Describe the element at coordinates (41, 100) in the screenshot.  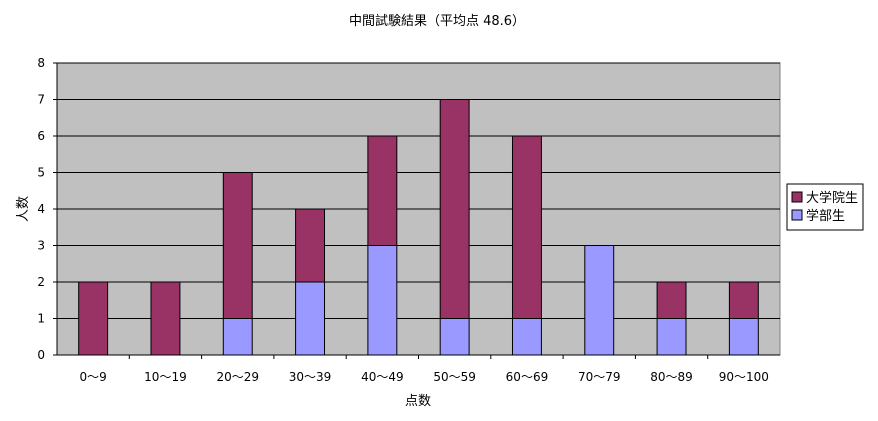
I see `y-tick-label: 7` at that location.